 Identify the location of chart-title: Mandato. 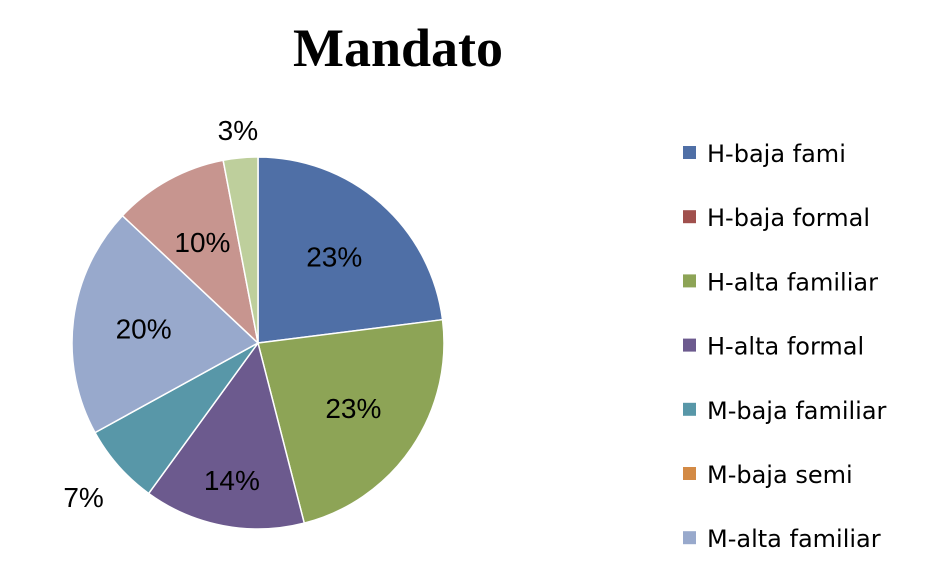
(398, 48).